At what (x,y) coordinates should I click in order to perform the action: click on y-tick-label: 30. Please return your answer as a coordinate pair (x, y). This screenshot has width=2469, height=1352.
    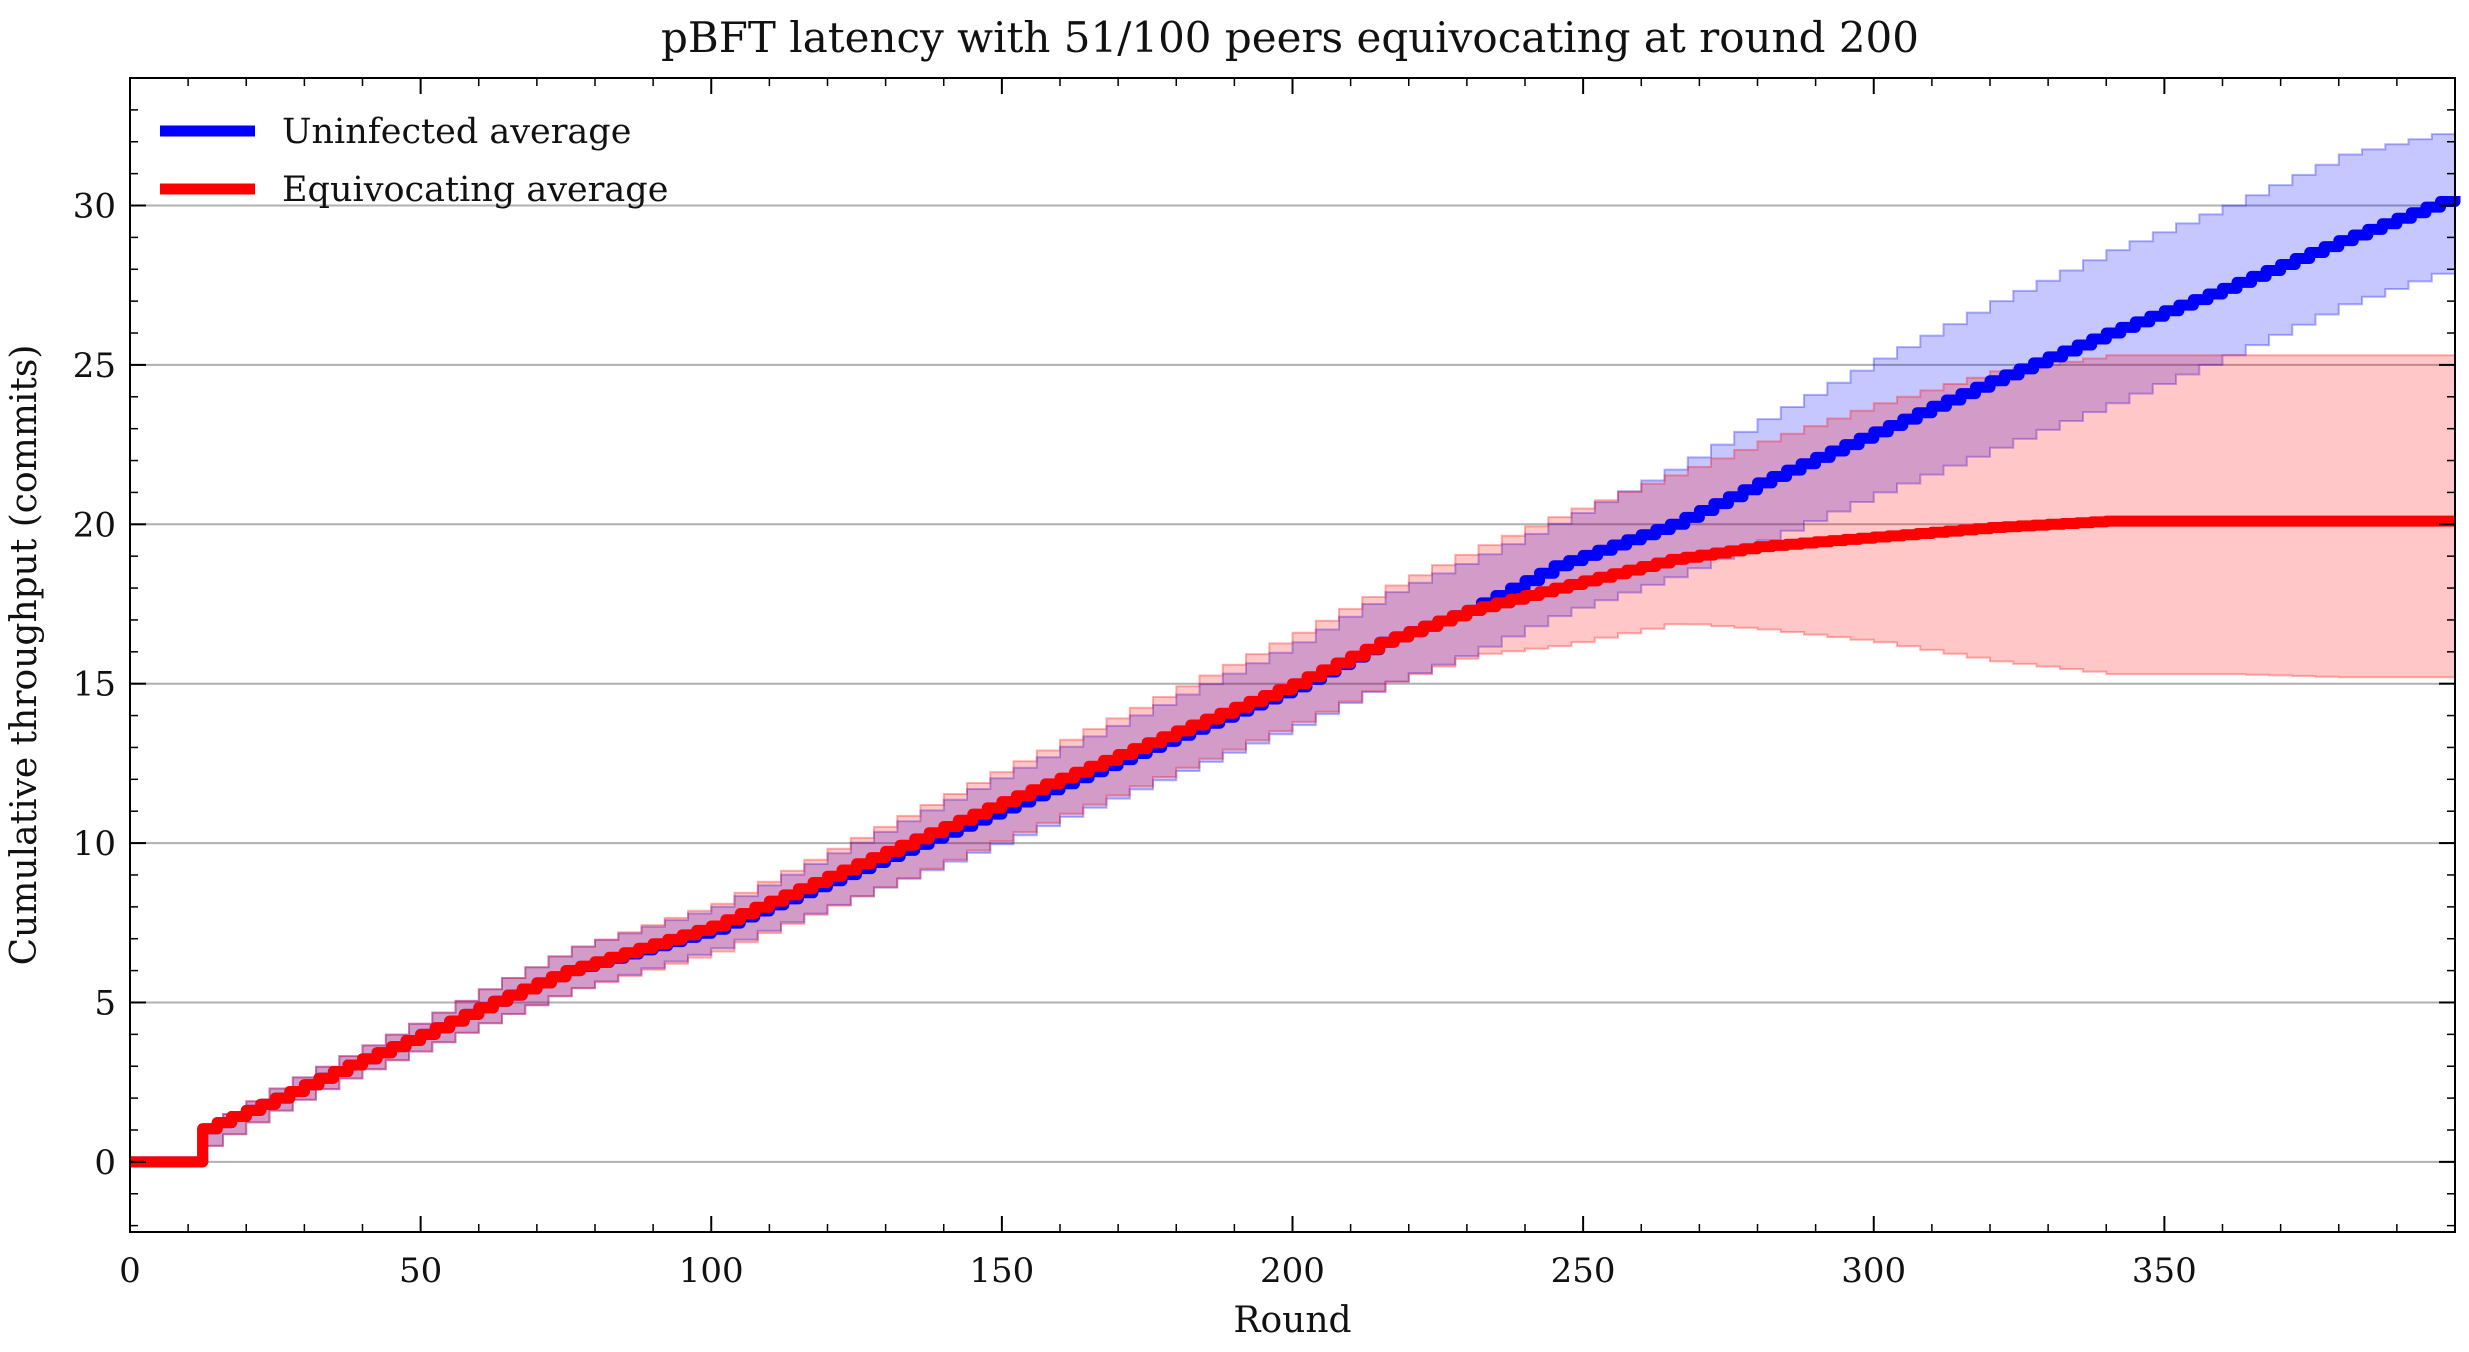
    Looking at the image, I should click on (94, 207).